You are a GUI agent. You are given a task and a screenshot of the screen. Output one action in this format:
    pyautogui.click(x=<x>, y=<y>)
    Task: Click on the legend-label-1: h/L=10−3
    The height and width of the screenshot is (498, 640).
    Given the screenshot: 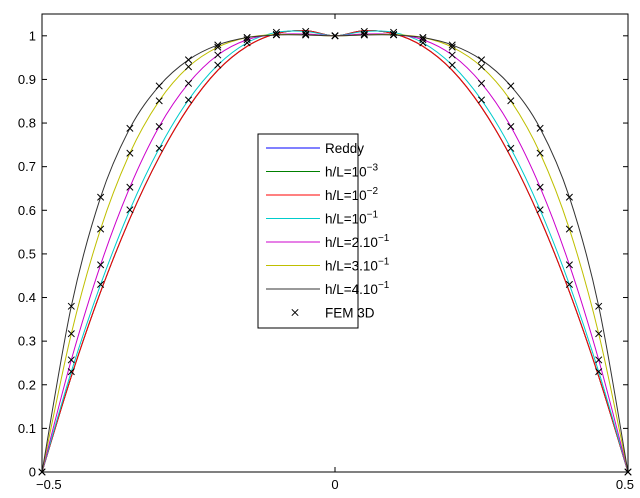 What is the action you would take?
    pyautogui.click(x=352, y=171)
    